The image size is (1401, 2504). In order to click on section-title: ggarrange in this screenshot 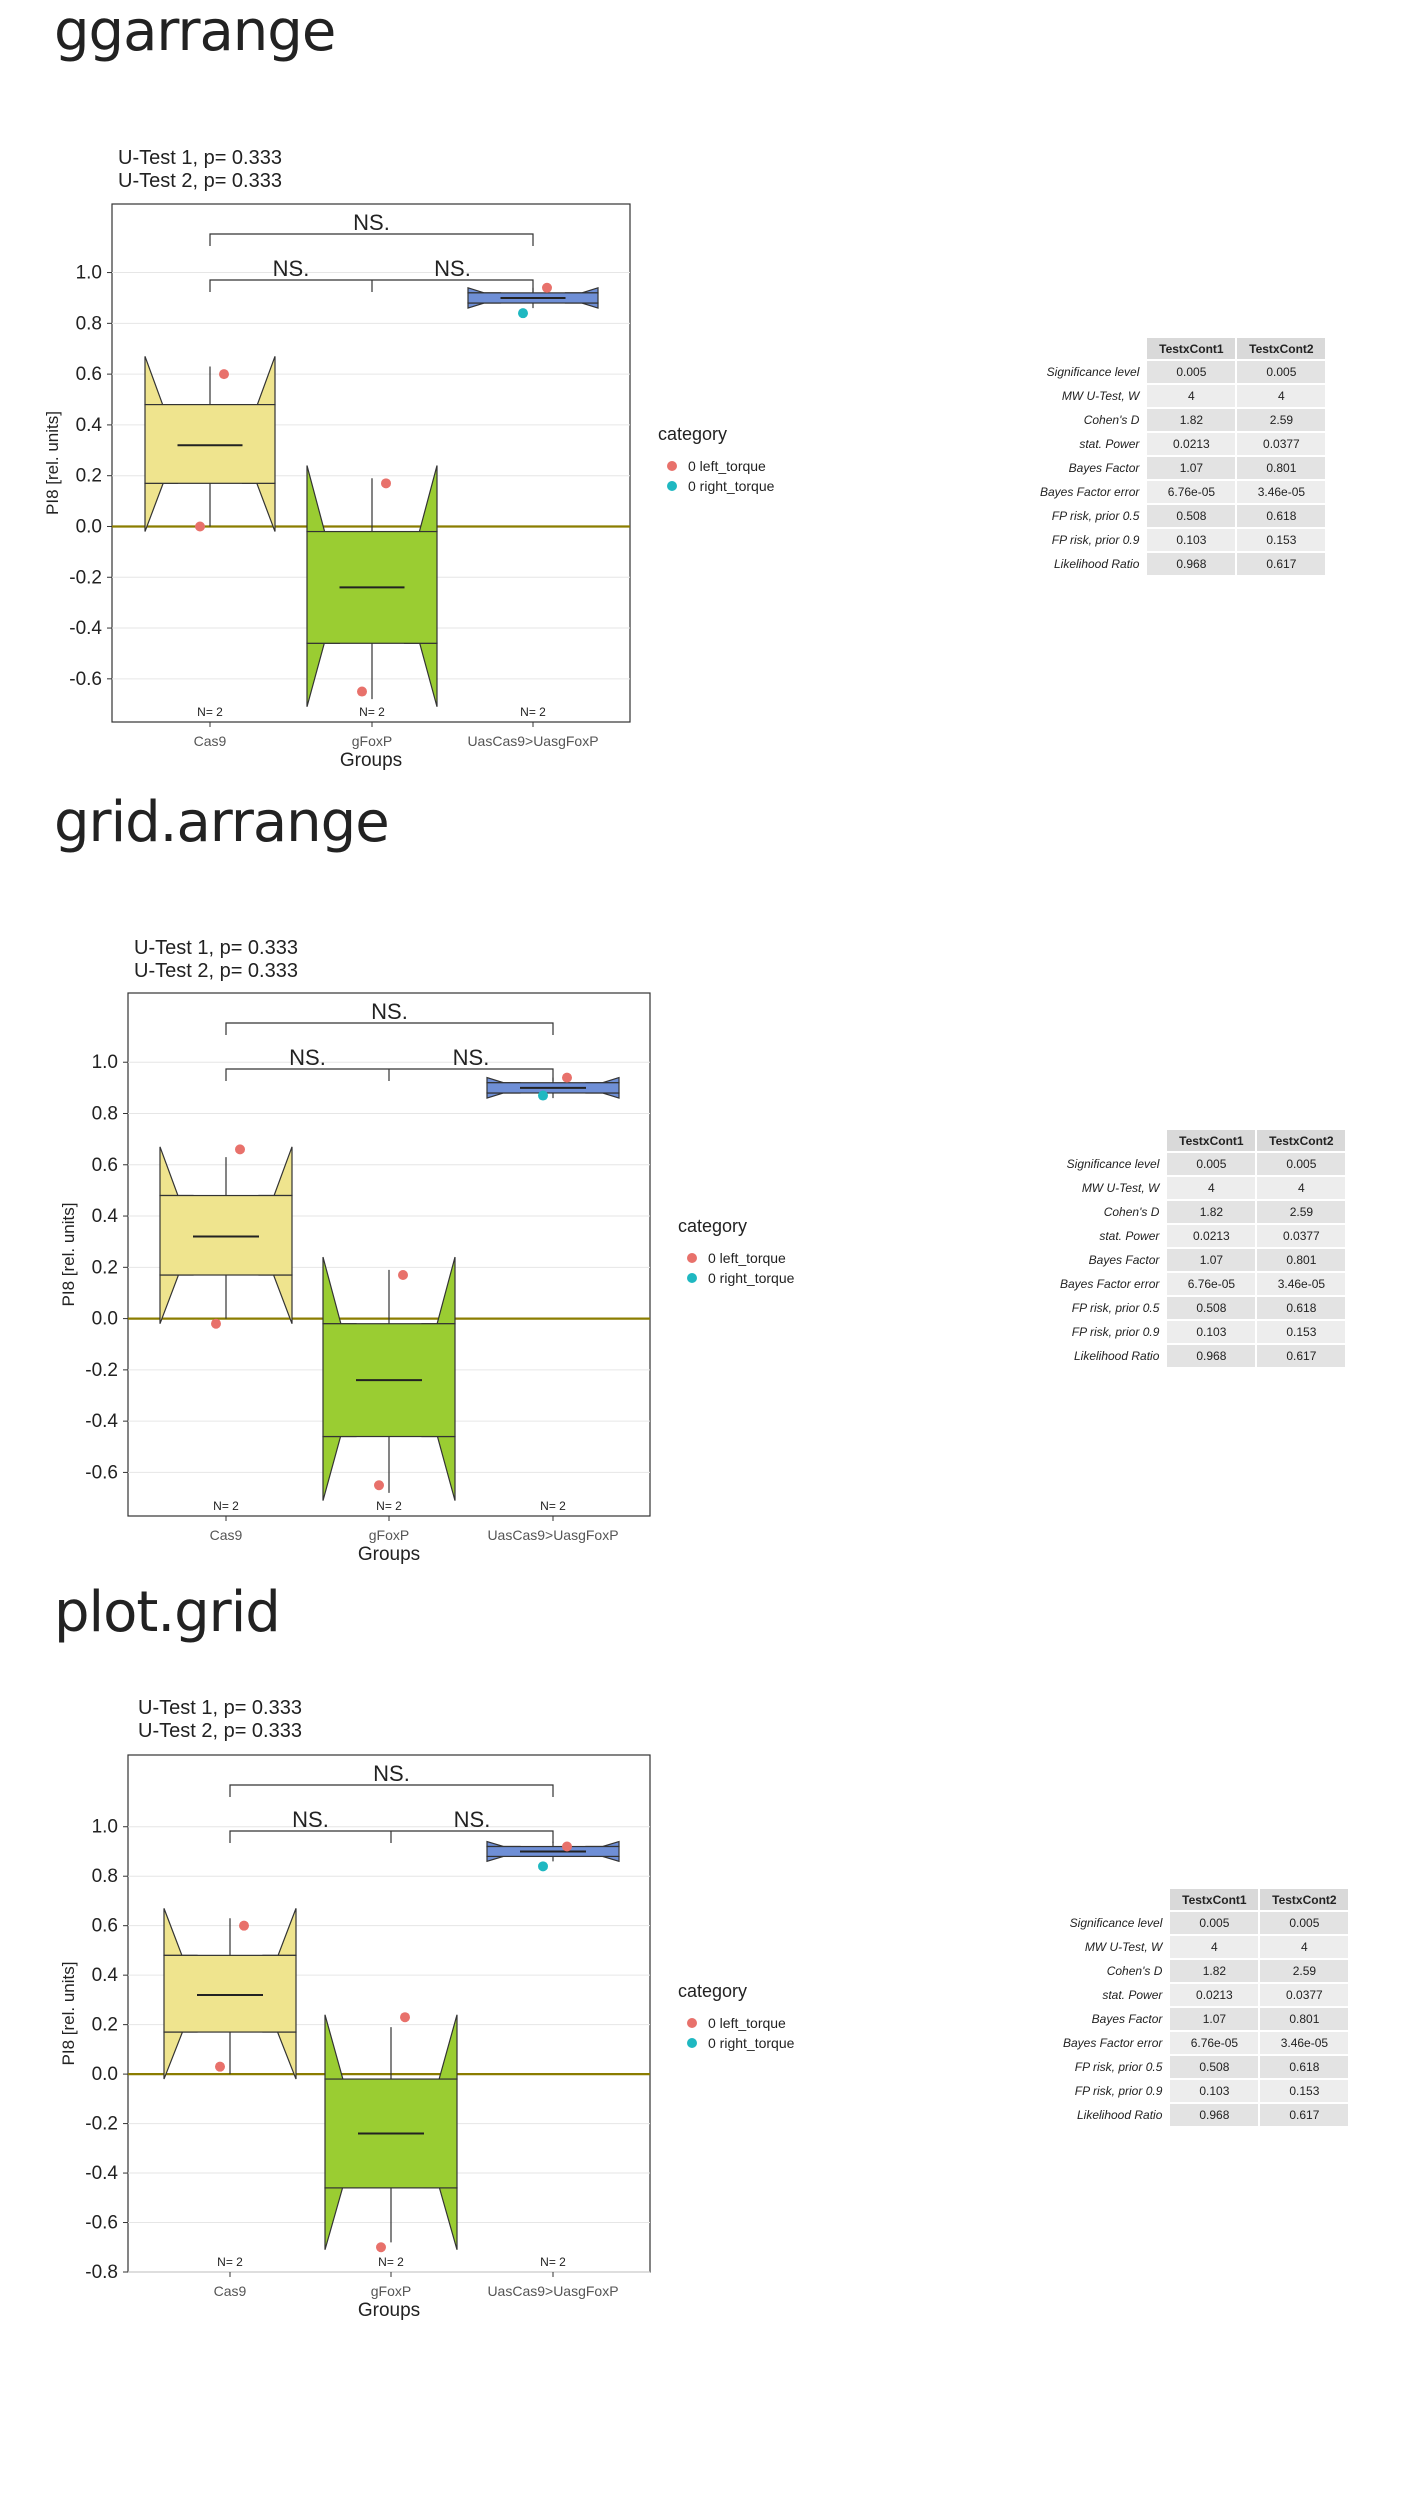, I will do `click(195, 32)`.